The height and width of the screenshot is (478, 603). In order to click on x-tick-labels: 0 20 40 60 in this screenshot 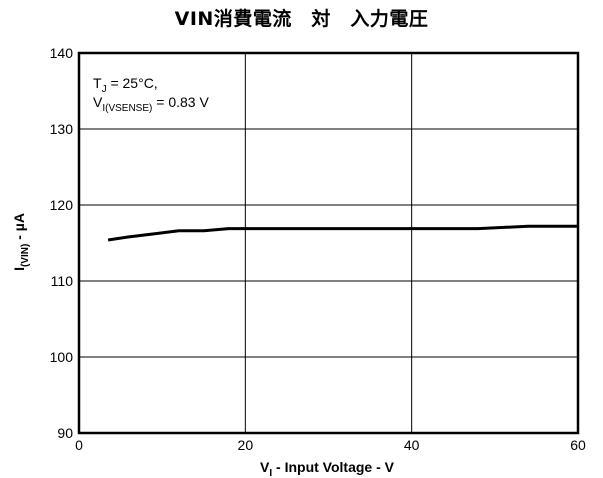, I will do `click(330, 445)`.